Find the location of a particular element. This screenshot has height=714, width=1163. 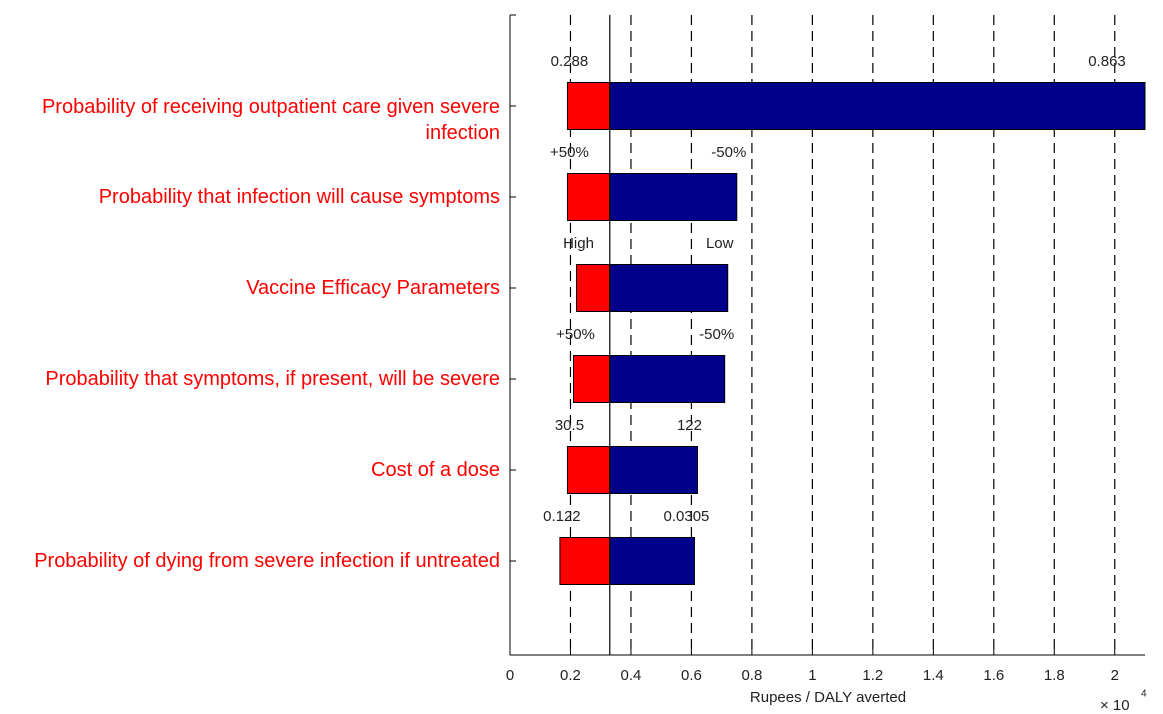

low-annotation: 30.5 is located at coordinates (569, 425).